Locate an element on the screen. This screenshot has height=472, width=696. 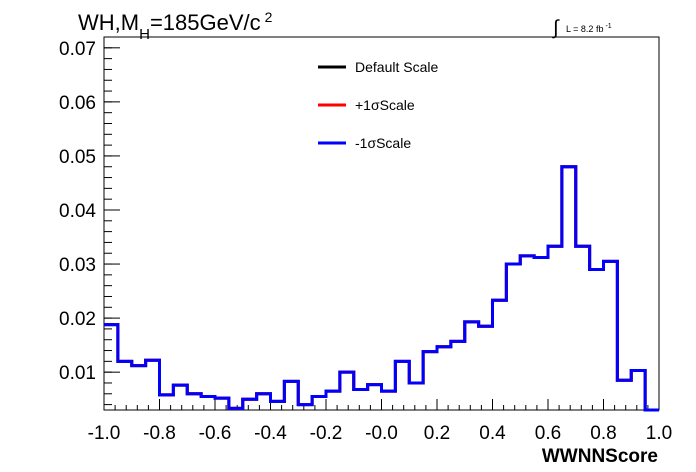
lumi-label-text: L = 8.2 fb is located at coordinates (584, 29).